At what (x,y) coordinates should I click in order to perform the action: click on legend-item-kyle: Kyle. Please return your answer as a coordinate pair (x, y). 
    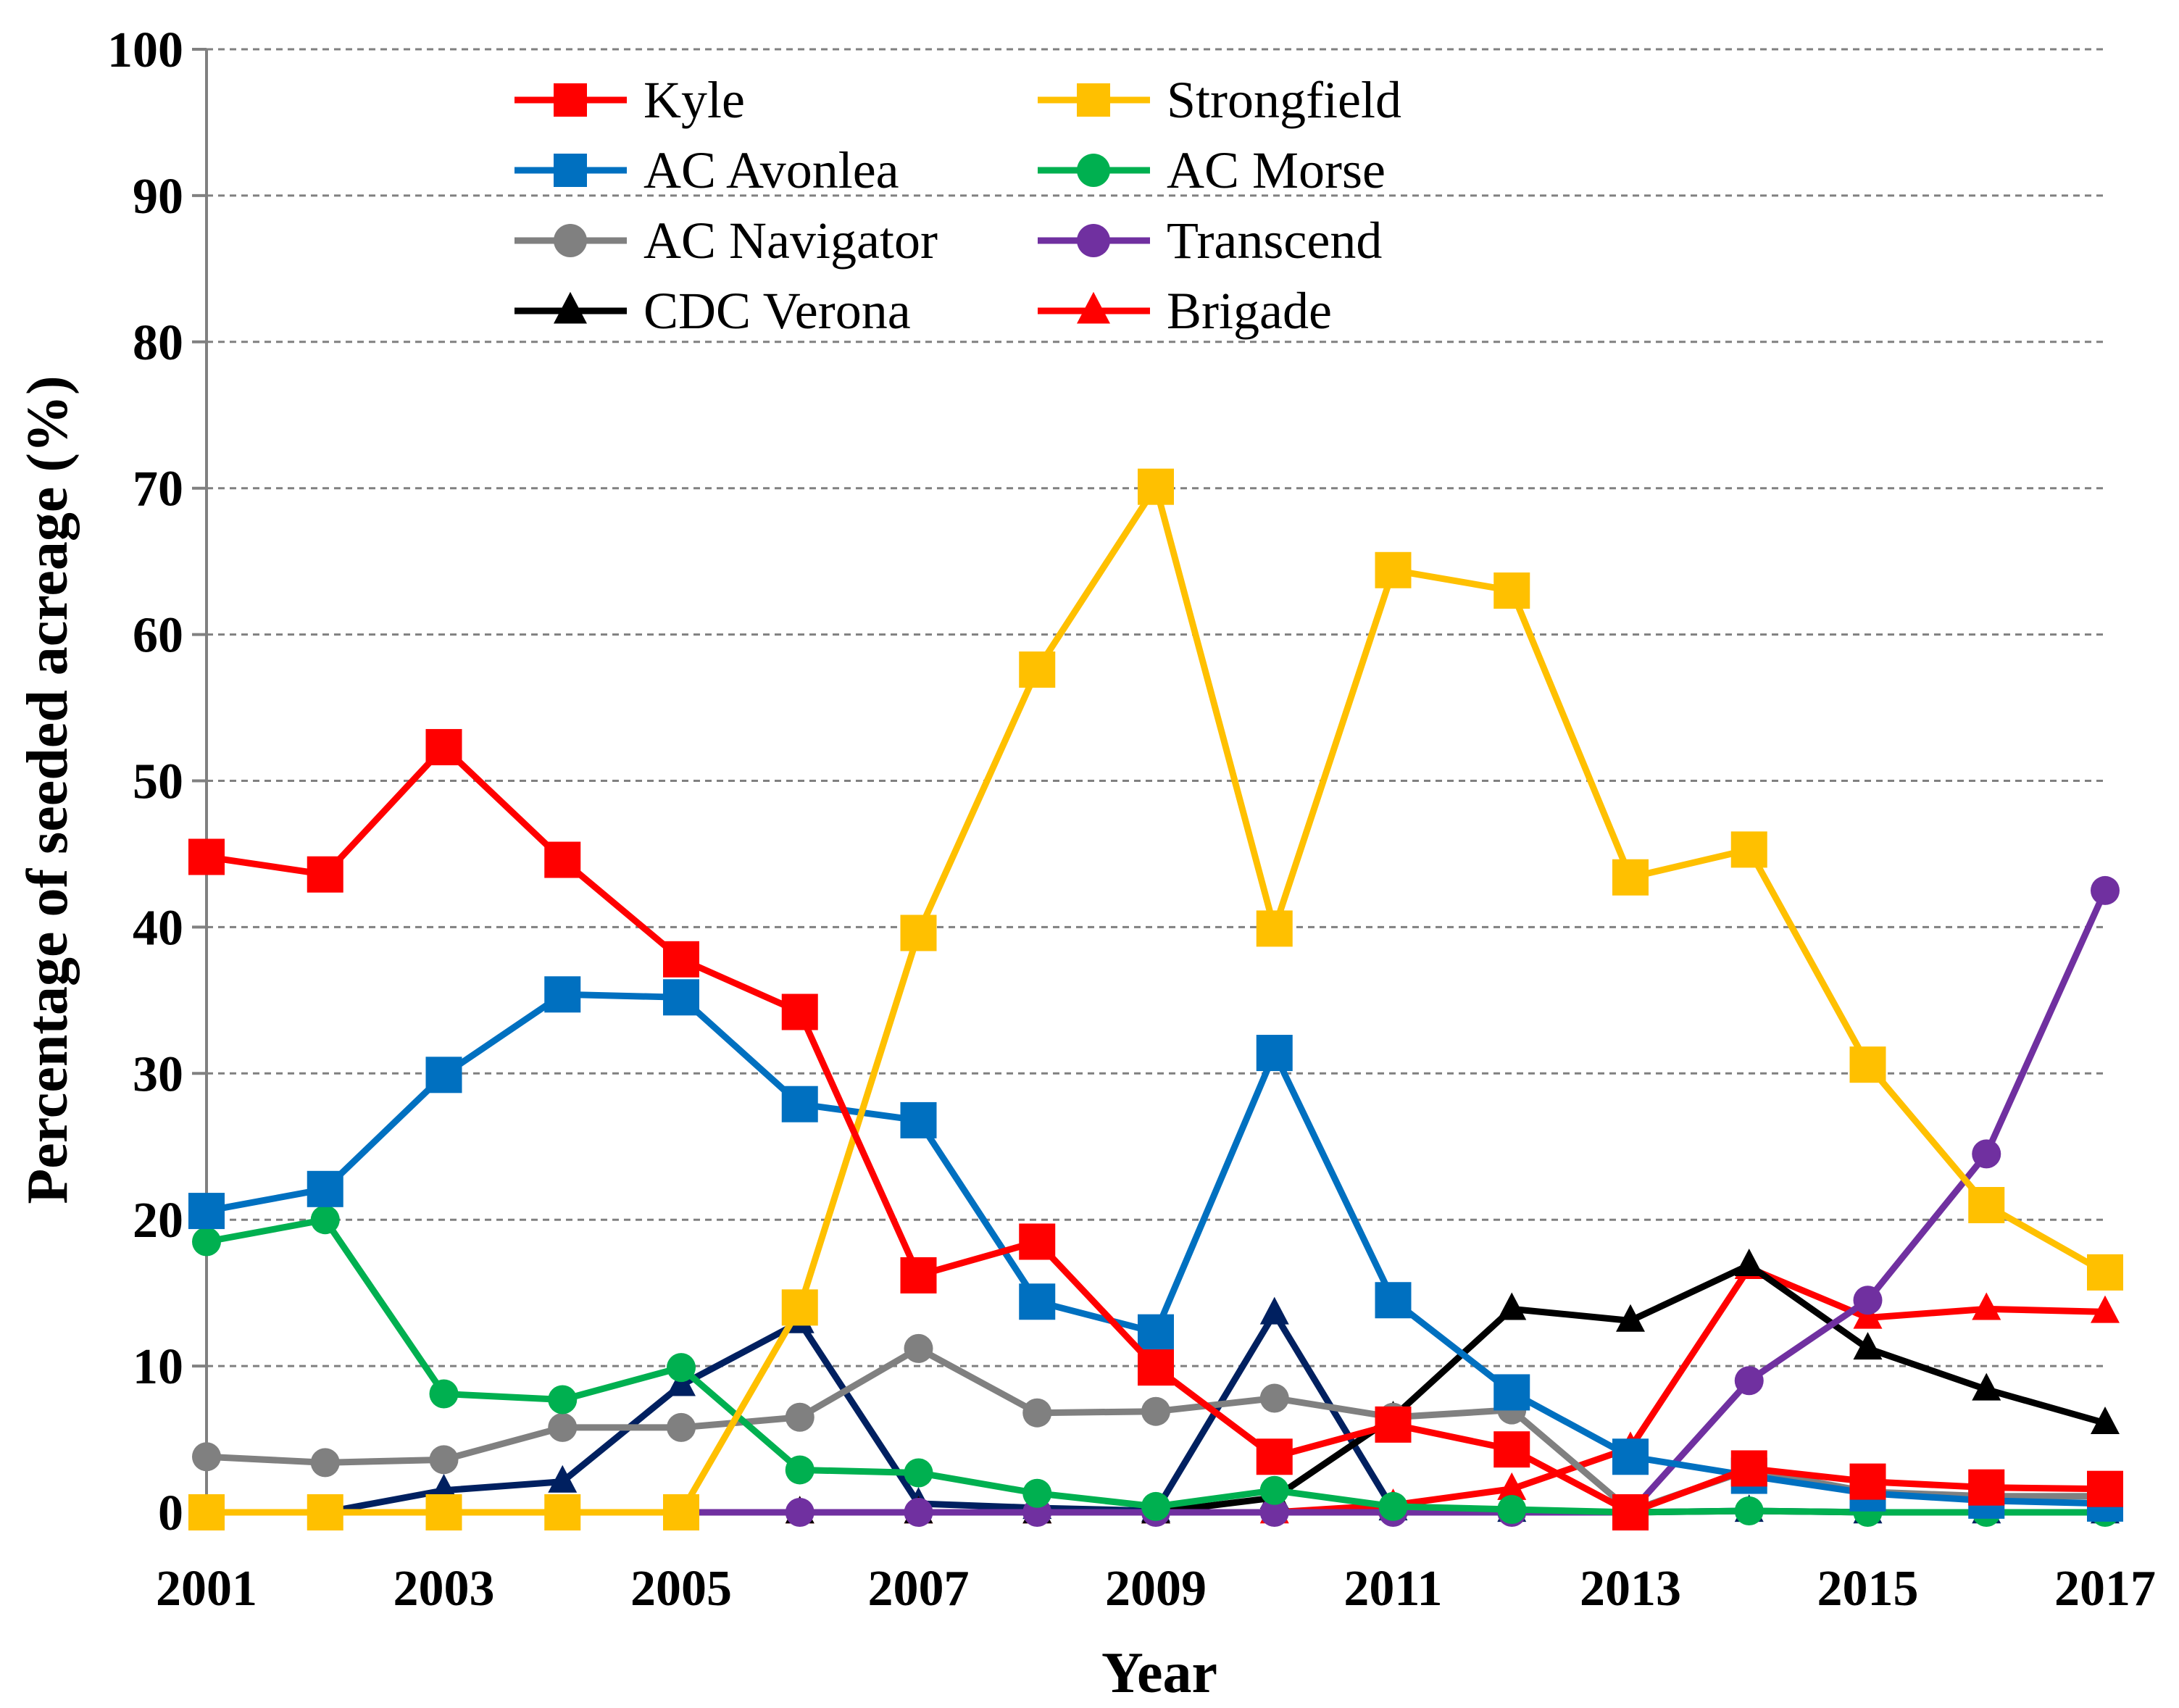
    Looking at the image, I should click on (629, 100).